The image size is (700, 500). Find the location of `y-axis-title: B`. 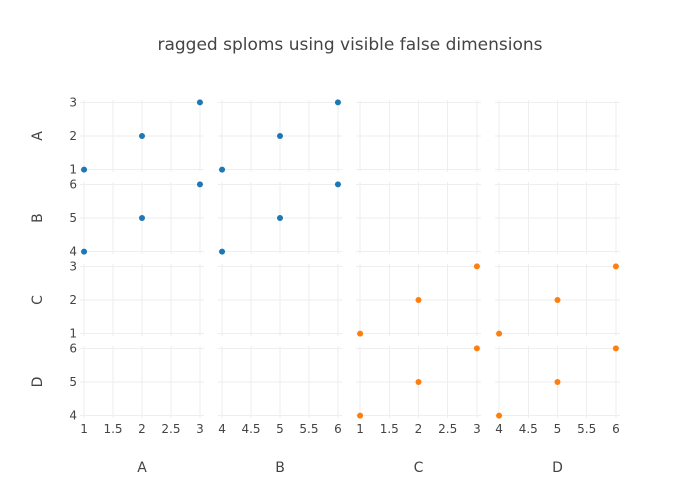

y-axis-title: B is located at coordinates (38, 218).